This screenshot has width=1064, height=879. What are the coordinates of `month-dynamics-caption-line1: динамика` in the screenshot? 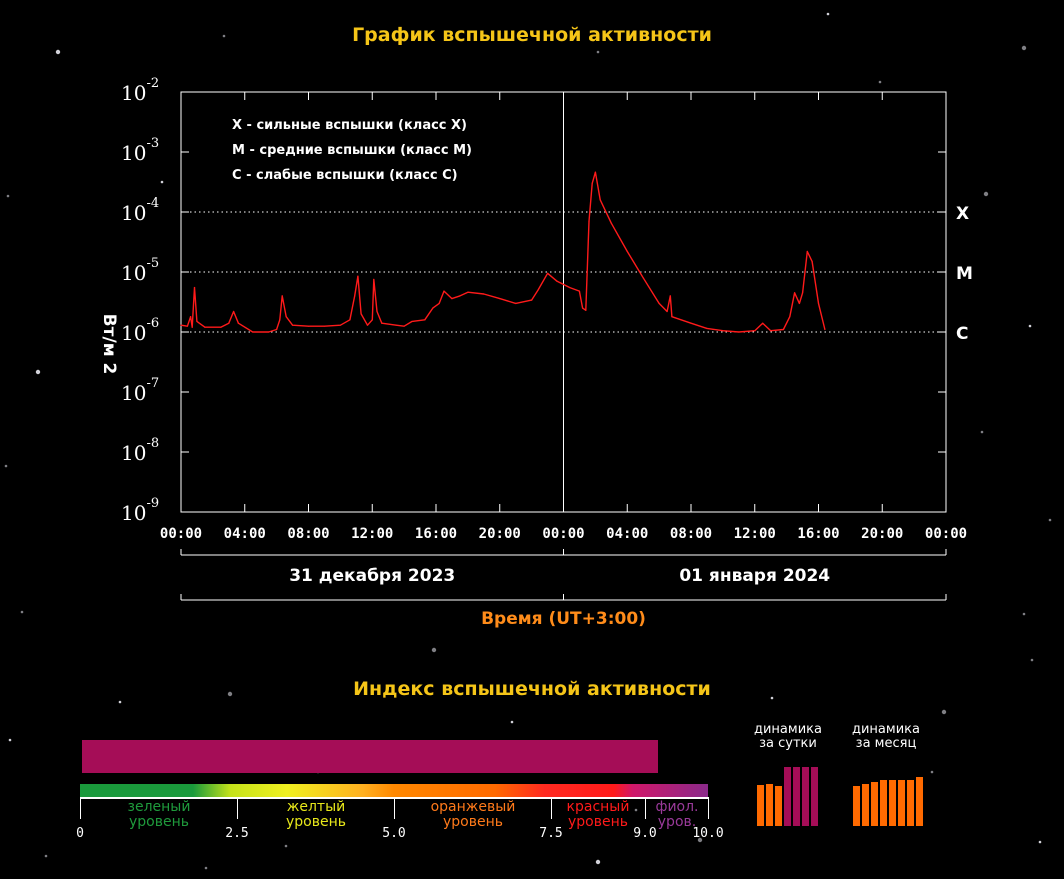 It's located at (886, 729).